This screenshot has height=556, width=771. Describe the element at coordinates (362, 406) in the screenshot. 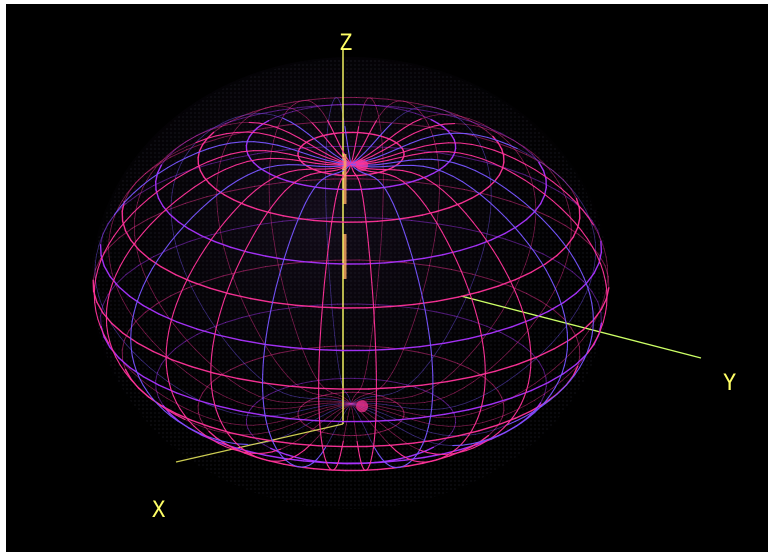

I see `bottom-pole-node` at that location.